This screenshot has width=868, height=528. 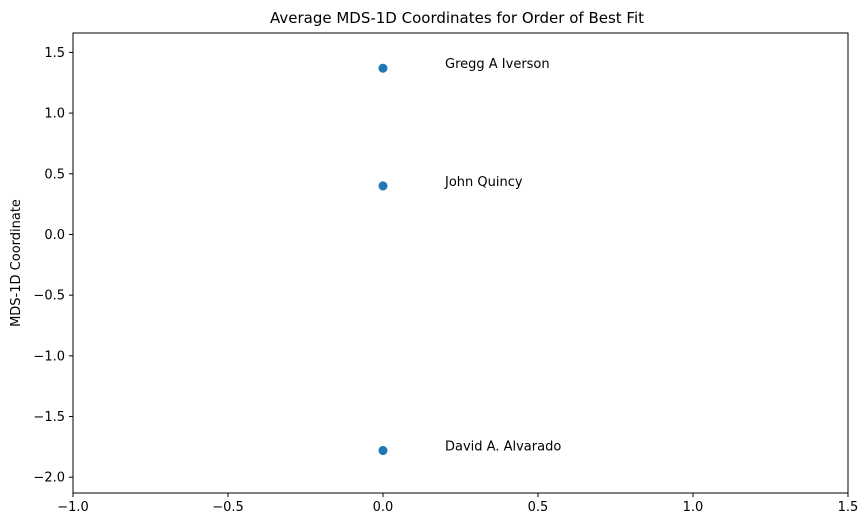 What do you see at coordinates (693, 507) in the screenshot?
I see `x-tick-label: 1.0` at bounding box center [693, 507].